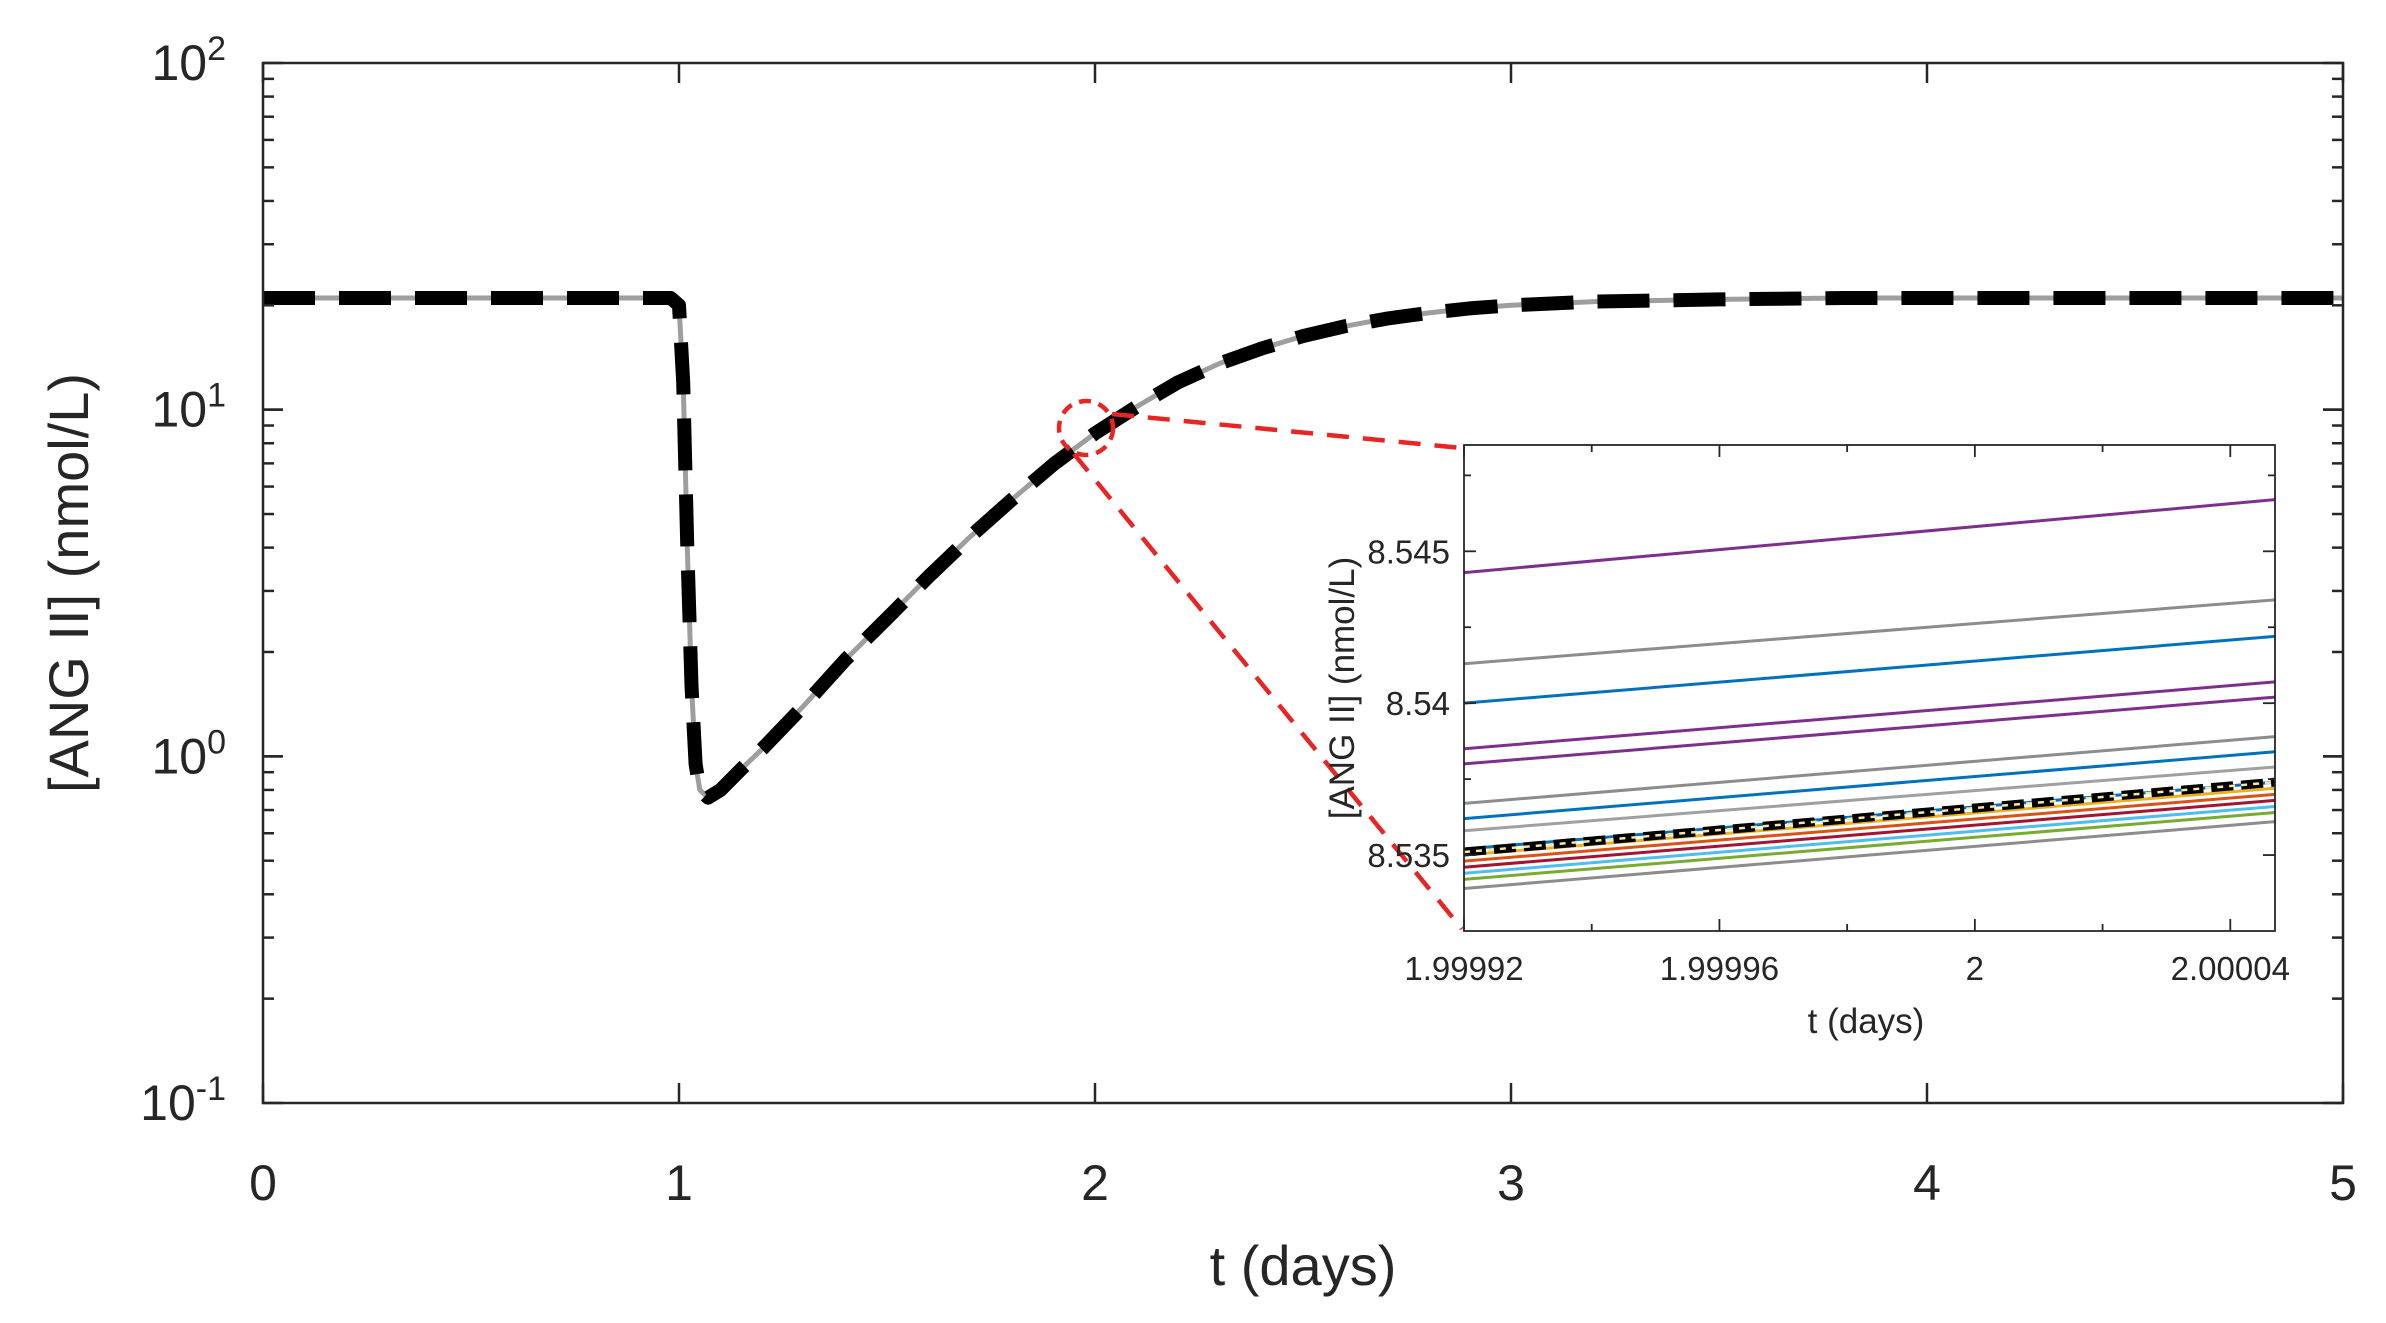  I want to click on inset-series-mean-highlight, so click(1869, 817).